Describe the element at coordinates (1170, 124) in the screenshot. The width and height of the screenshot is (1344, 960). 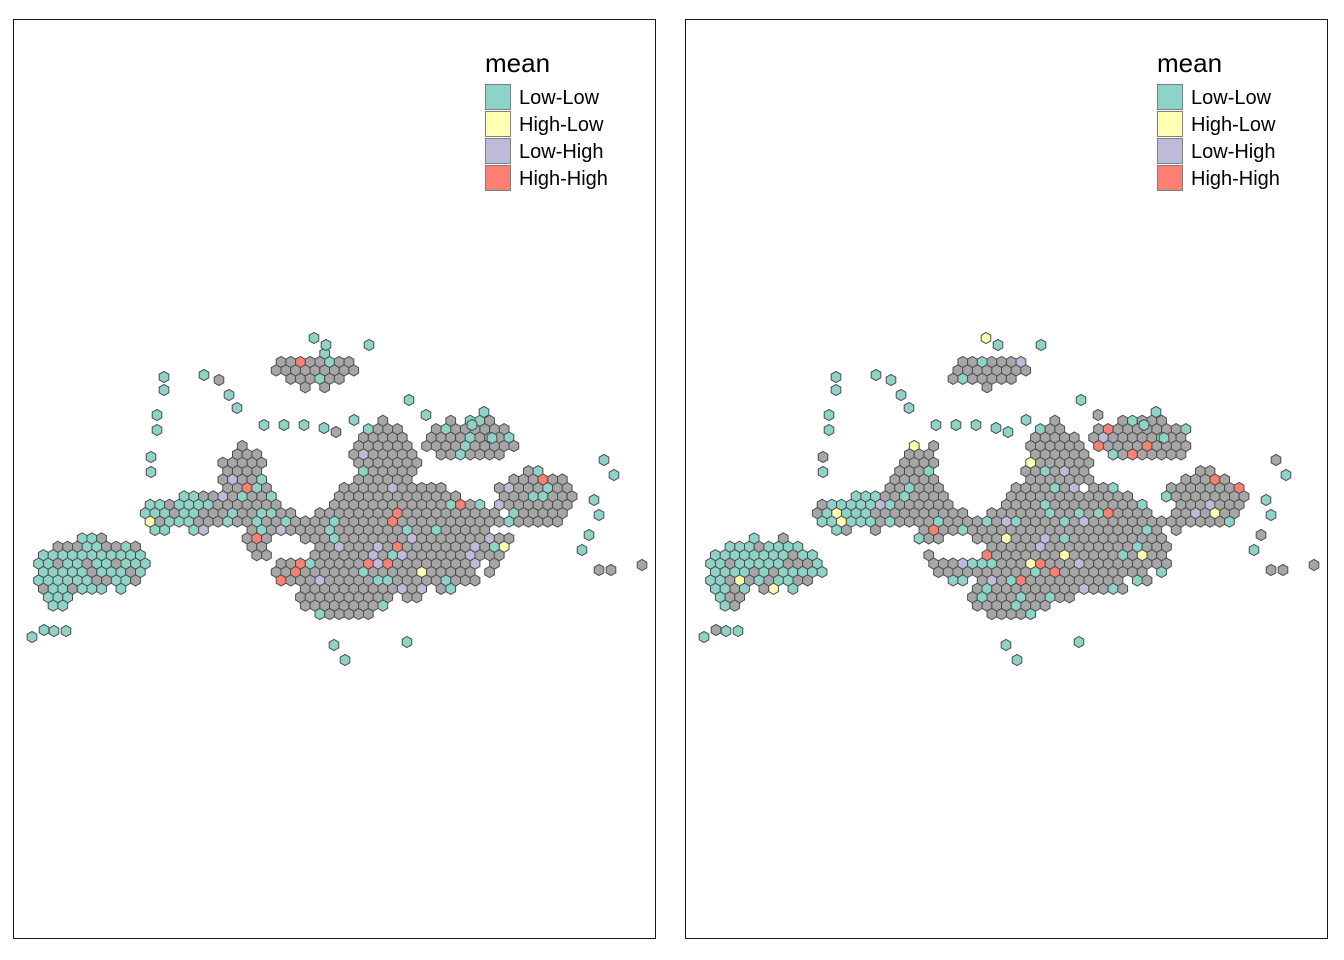
I see `legend-swatch-high-low` at that location.